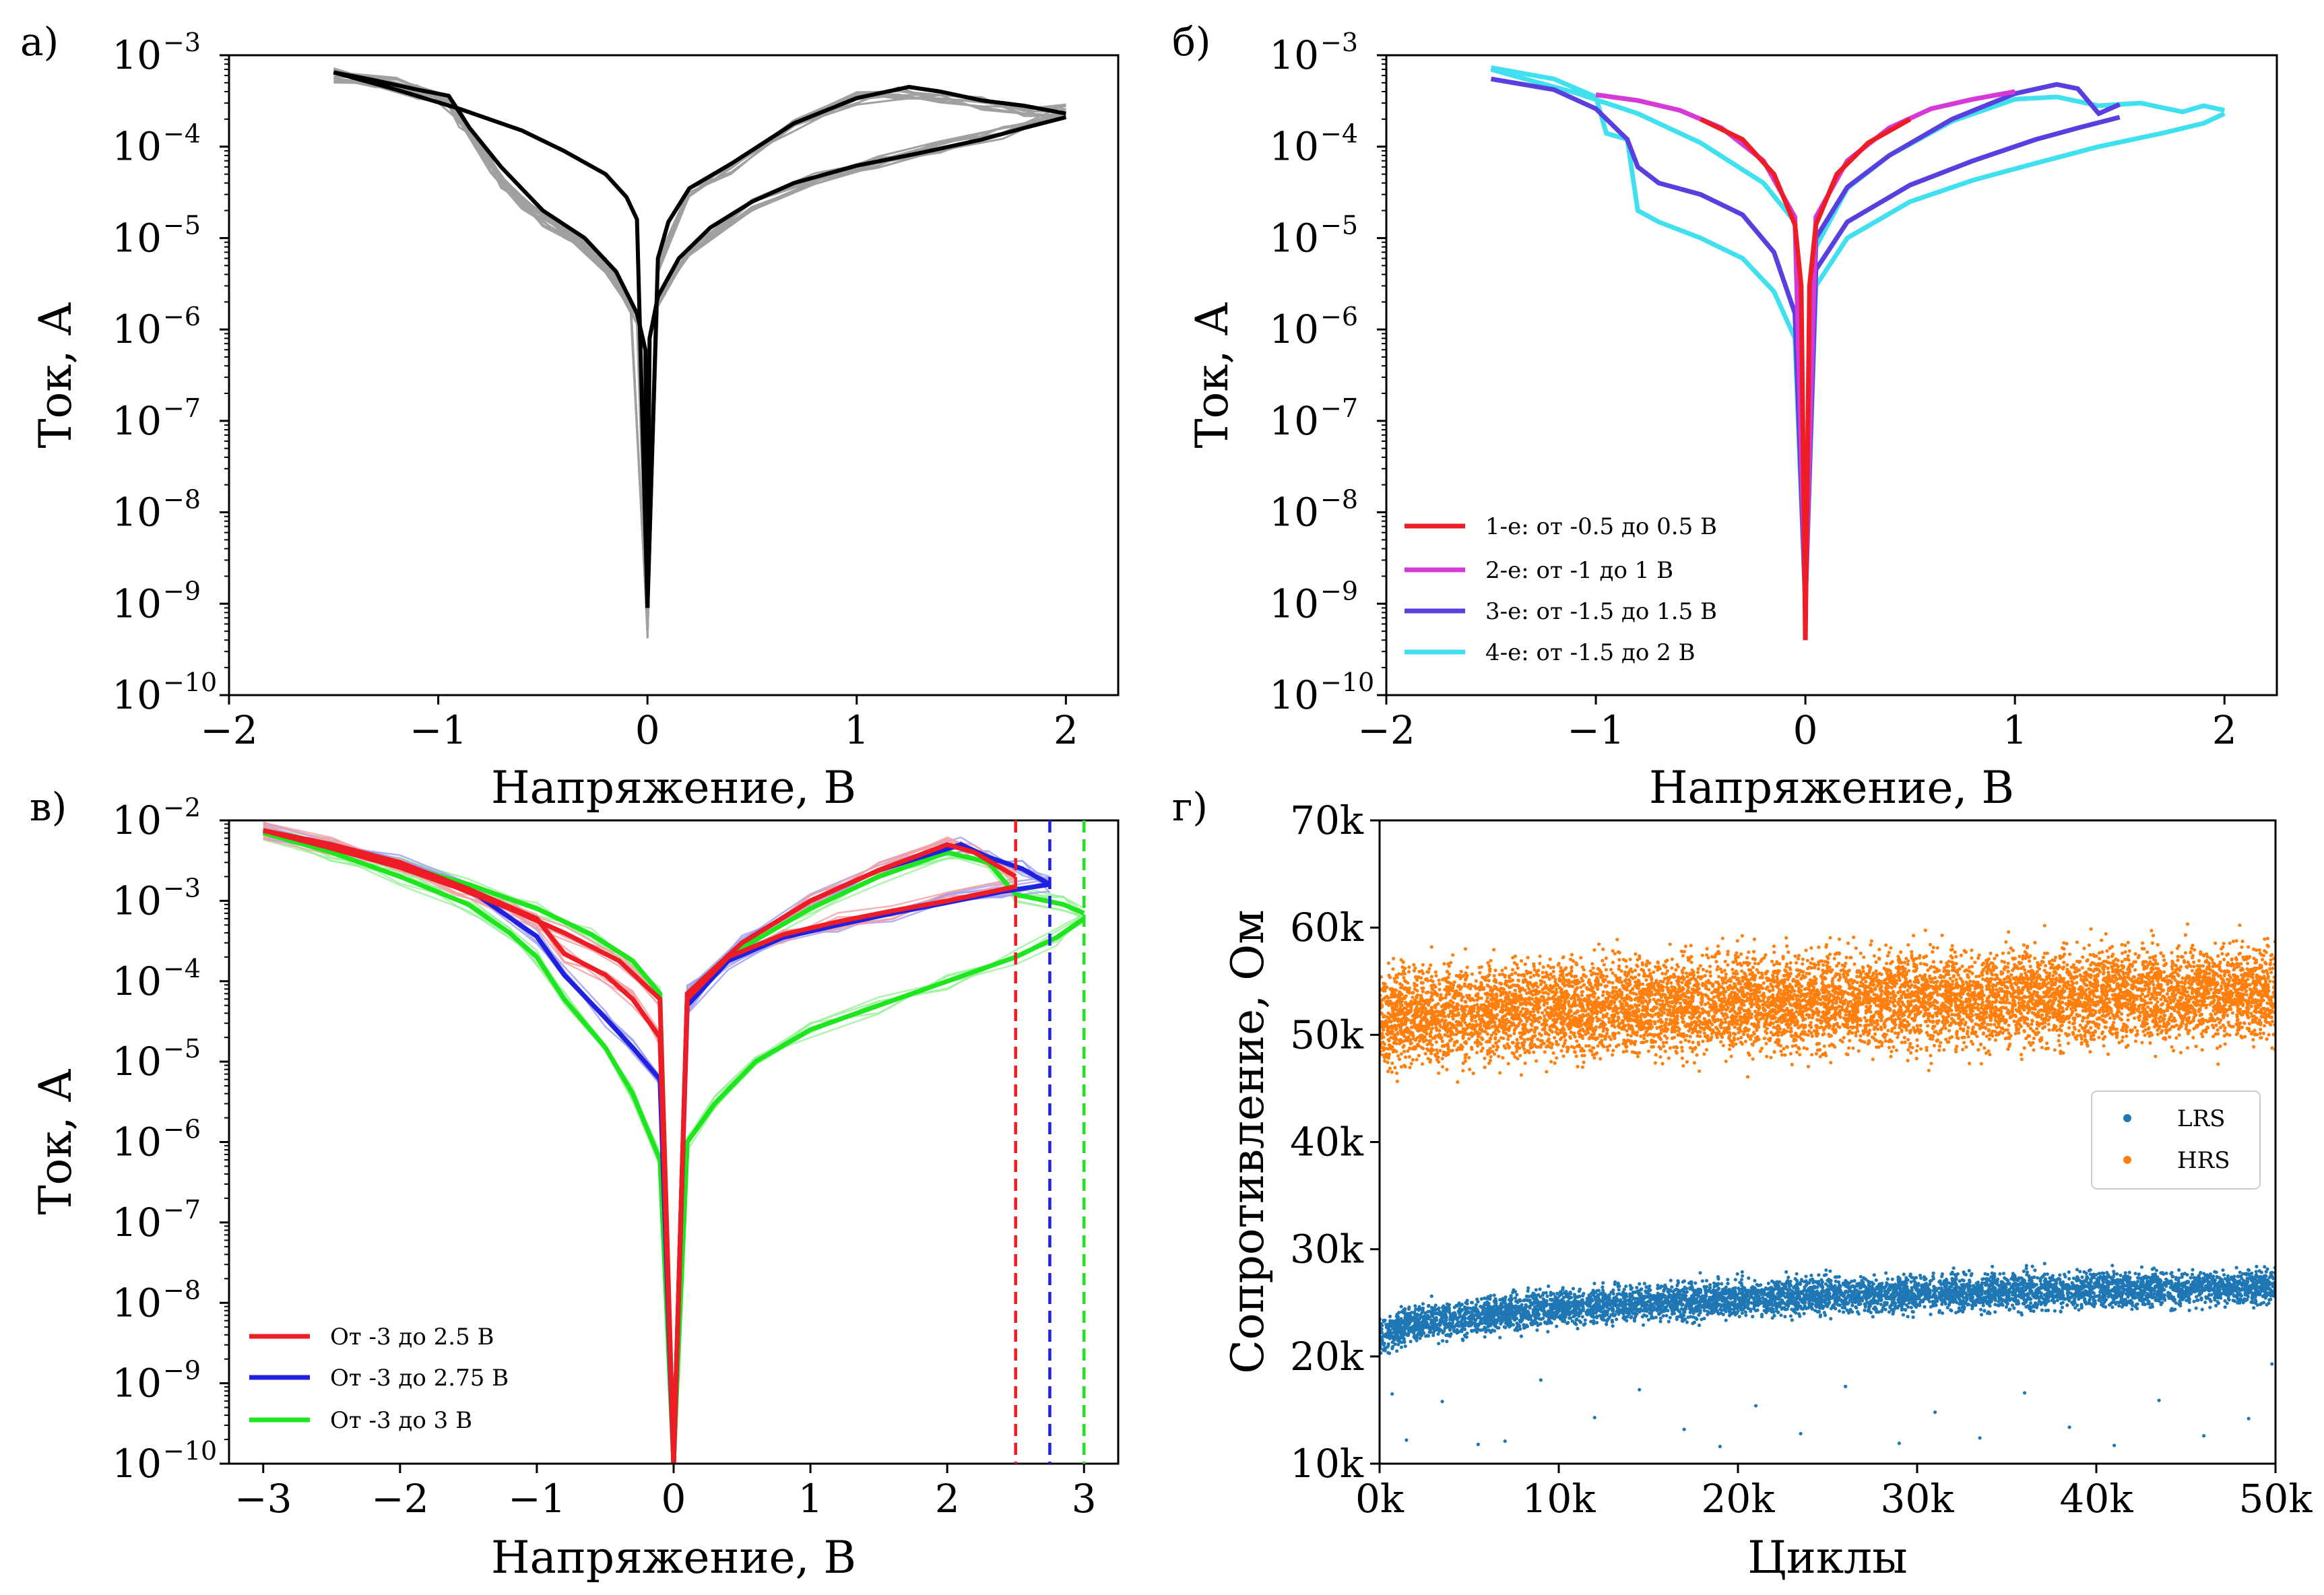 This screenshot has height=1595, width=2324. Describe the element at coordinates (263, 1499) in the screenshot. I see `x-tick-label: −3` at that location.